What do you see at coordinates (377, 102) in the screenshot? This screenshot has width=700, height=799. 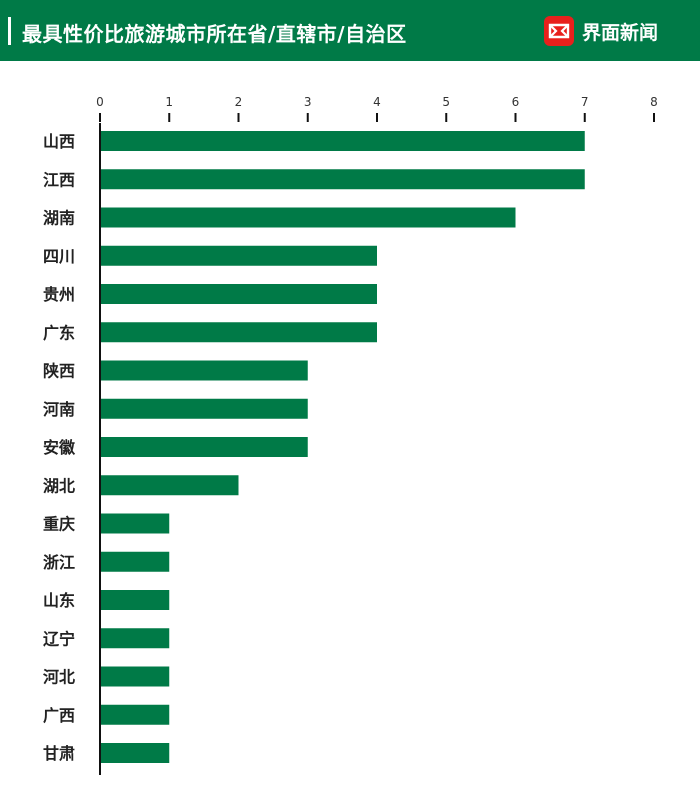 I see `x-tick-label: 4` at bounding box center [377, 102].